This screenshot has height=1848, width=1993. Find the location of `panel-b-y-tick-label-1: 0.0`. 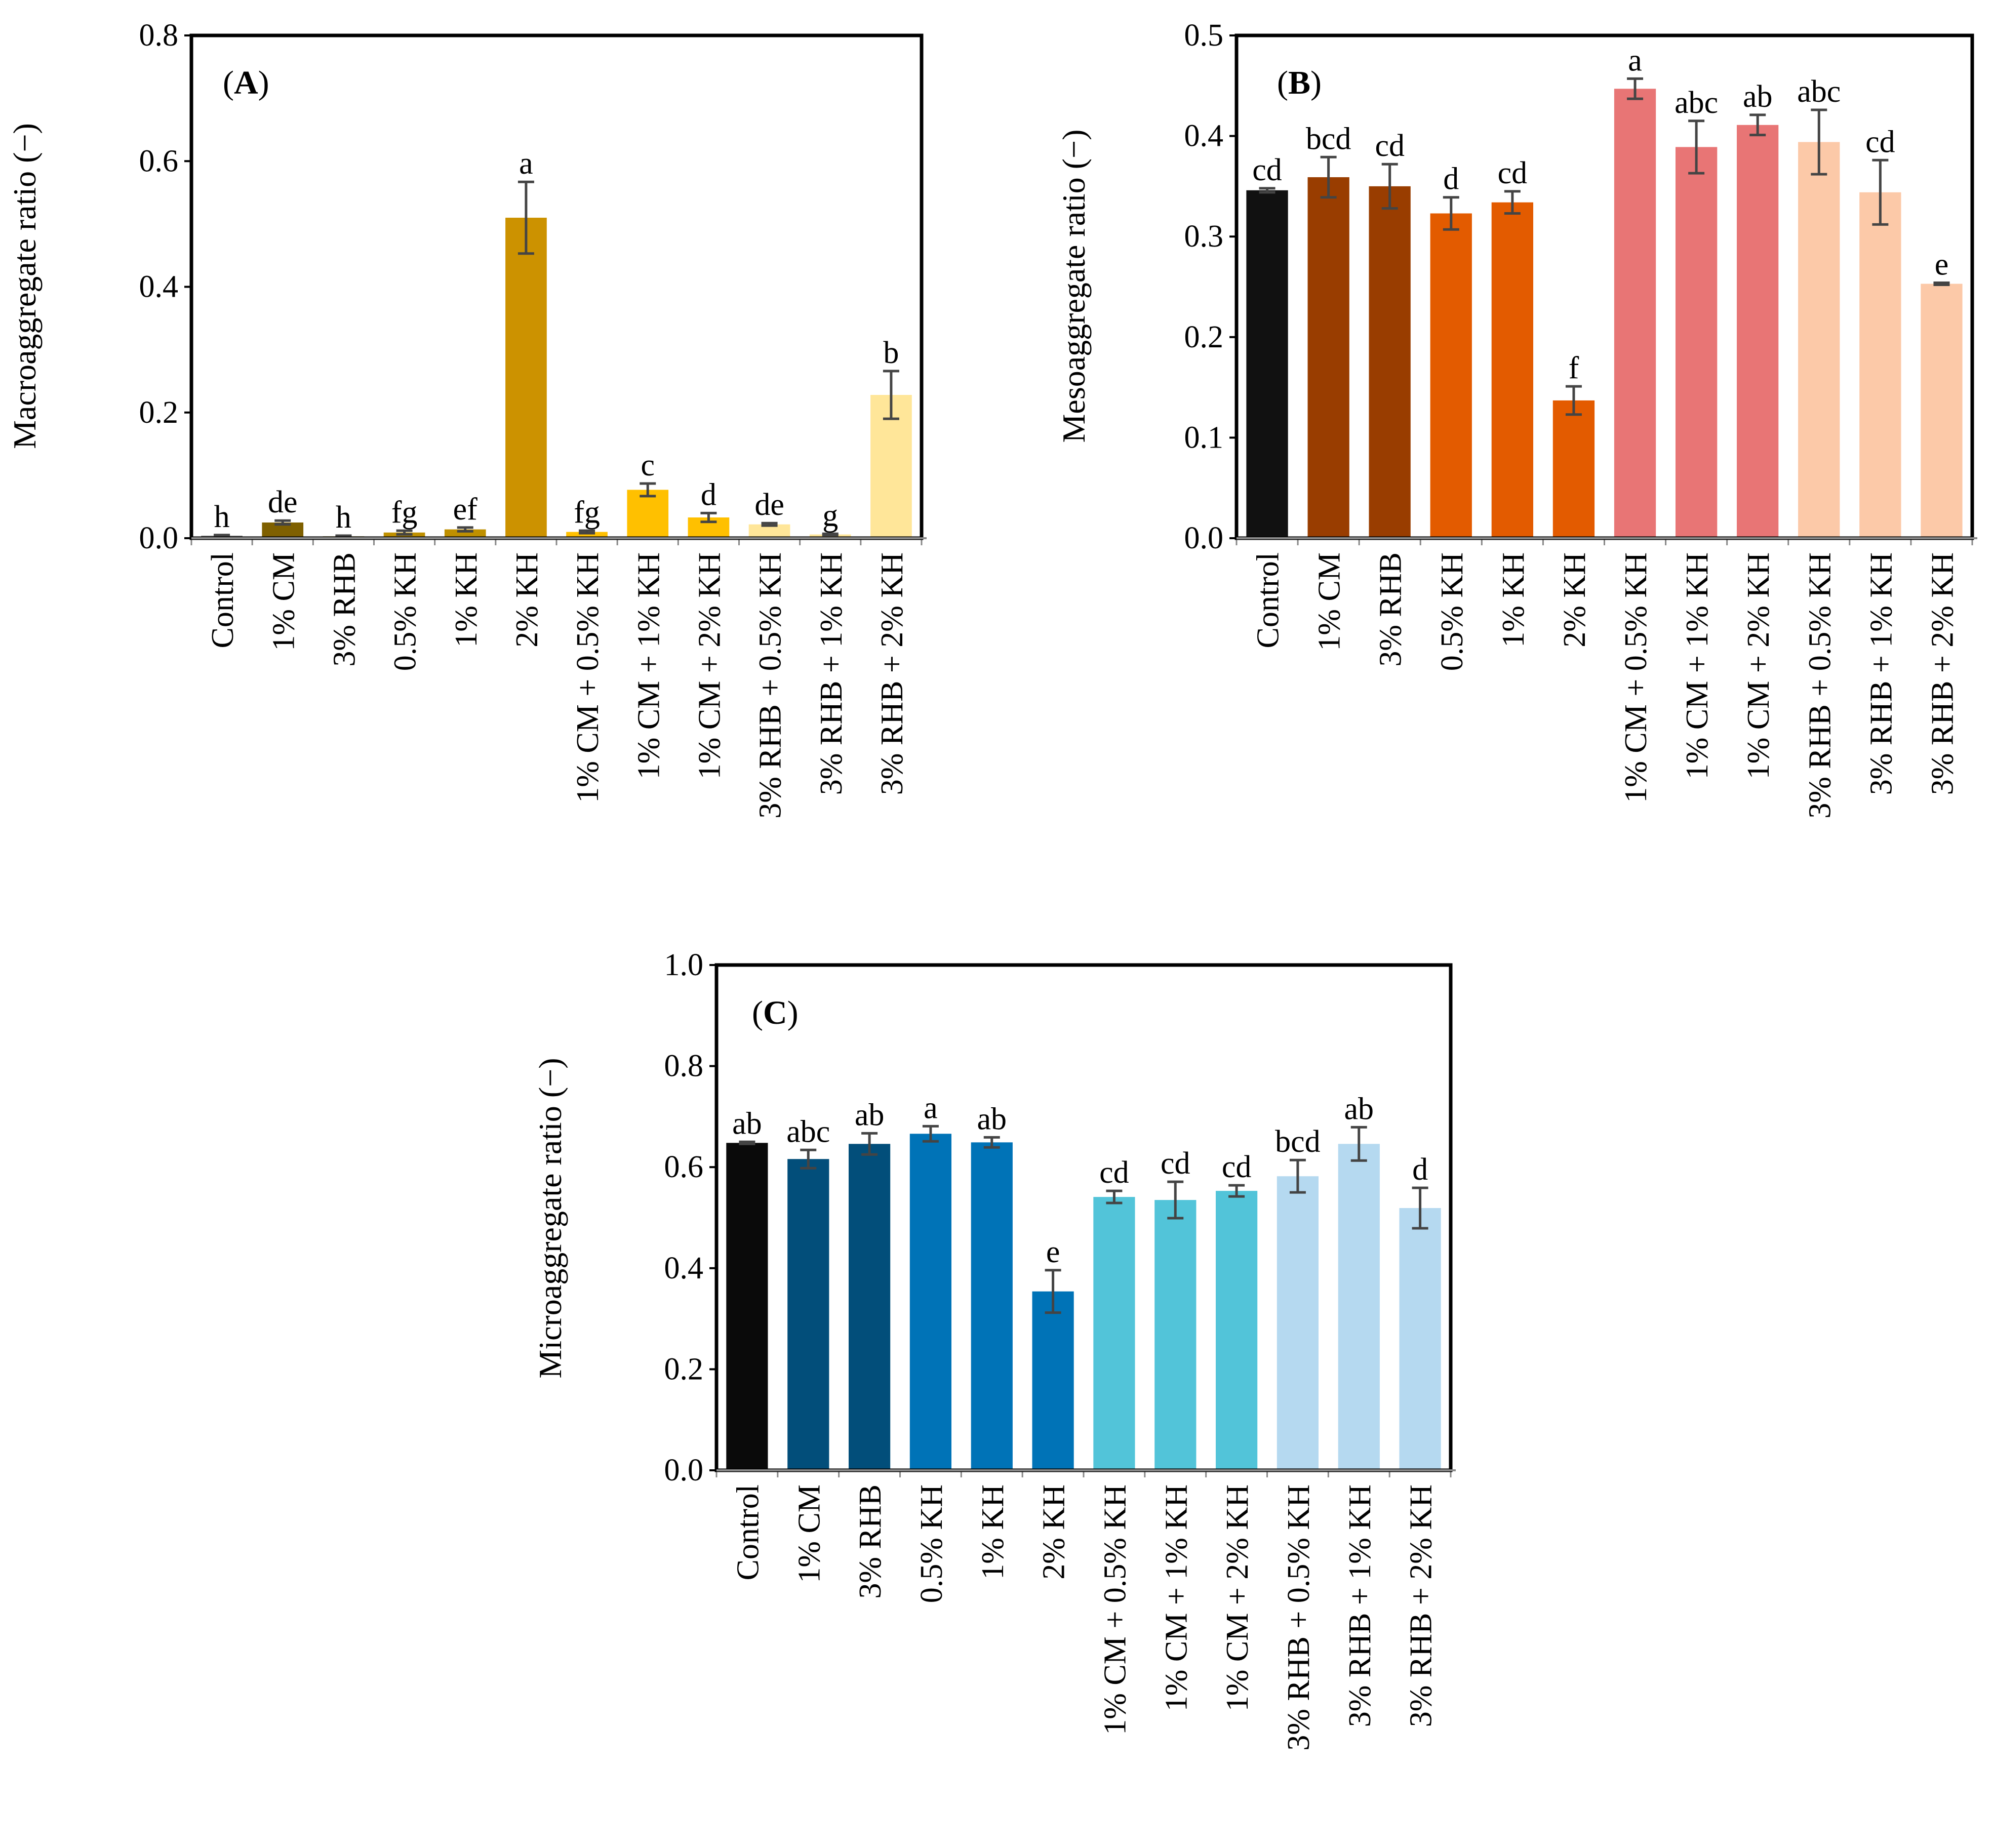

panel-b-y-tick-label-1: 0.0 is located at coordinates (1204, 538).